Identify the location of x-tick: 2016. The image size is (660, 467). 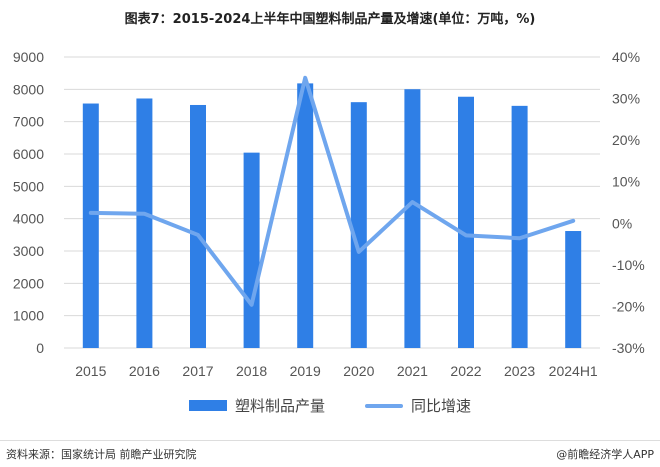
(144, 371).